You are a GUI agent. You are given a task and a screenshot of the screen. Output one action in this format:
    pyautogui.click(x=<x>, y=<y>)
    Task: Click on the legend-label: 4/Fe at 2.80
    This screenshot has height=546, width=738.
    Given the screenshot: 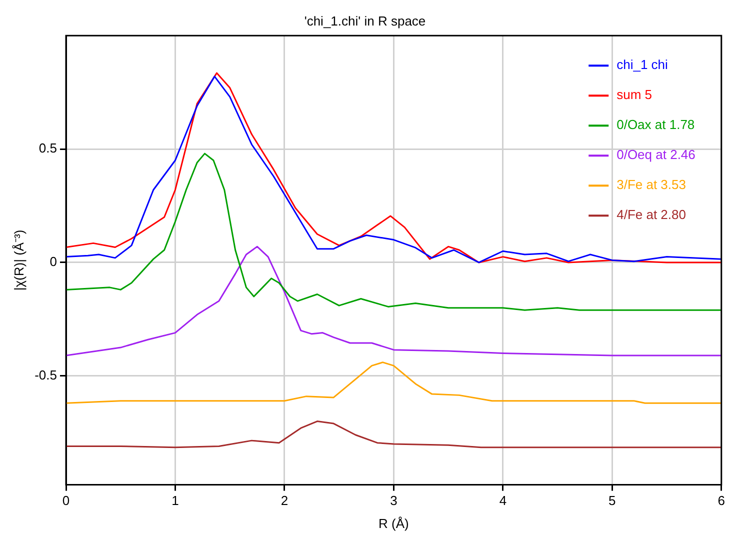 What is the action you would take?
    pyautogui.click(x=651, y=214)
    